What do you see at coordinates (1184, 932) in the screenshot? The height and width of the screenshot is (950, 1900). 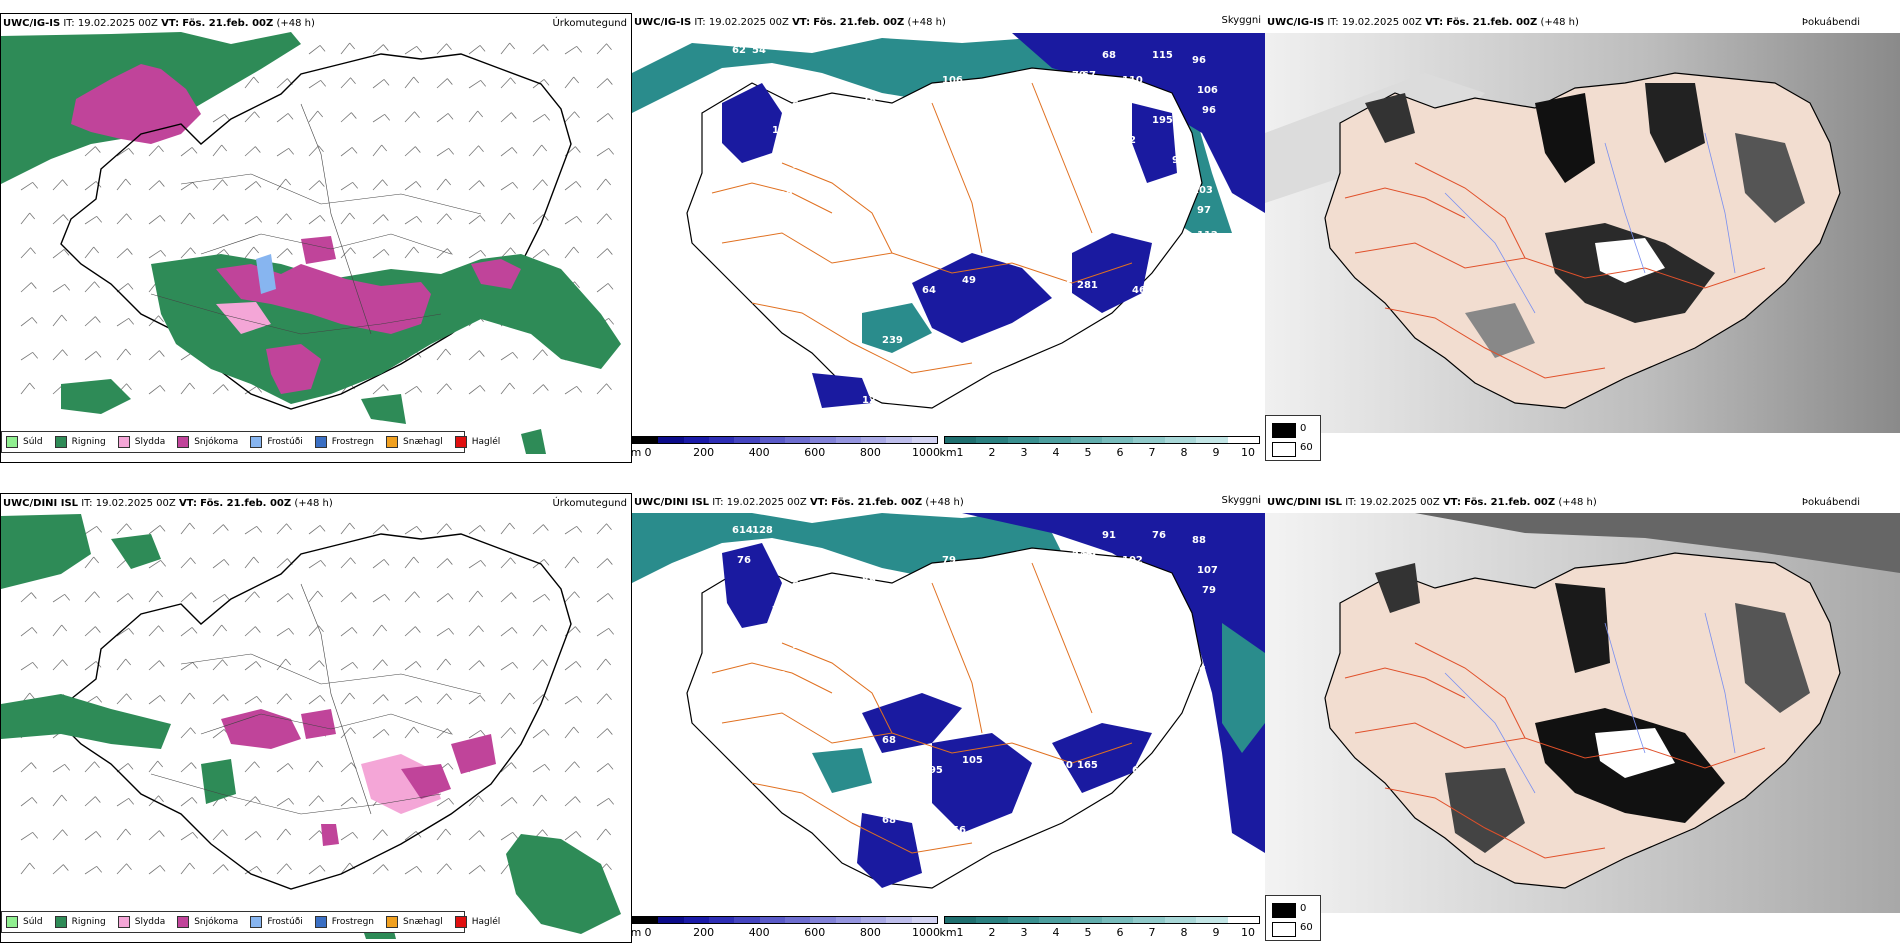 I see `colorbar-tick: 8` at bounding box center [1184, 932].